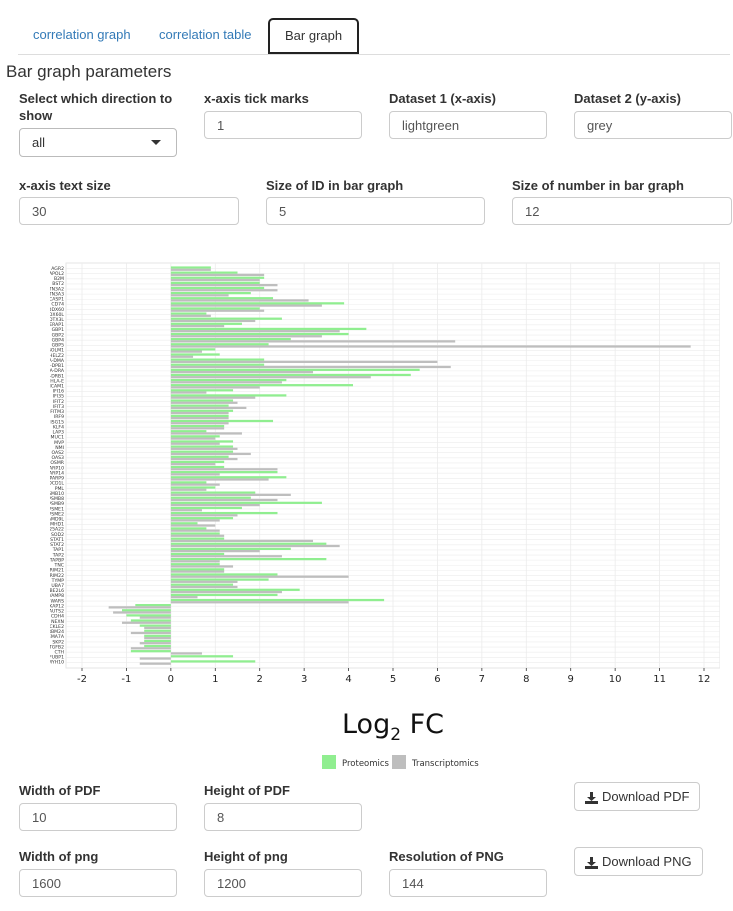  What do you see at coordinates (646, 796) in the screenshot?
I see `download-pdf-label: Download PDF` at bounding box center [646, 796].